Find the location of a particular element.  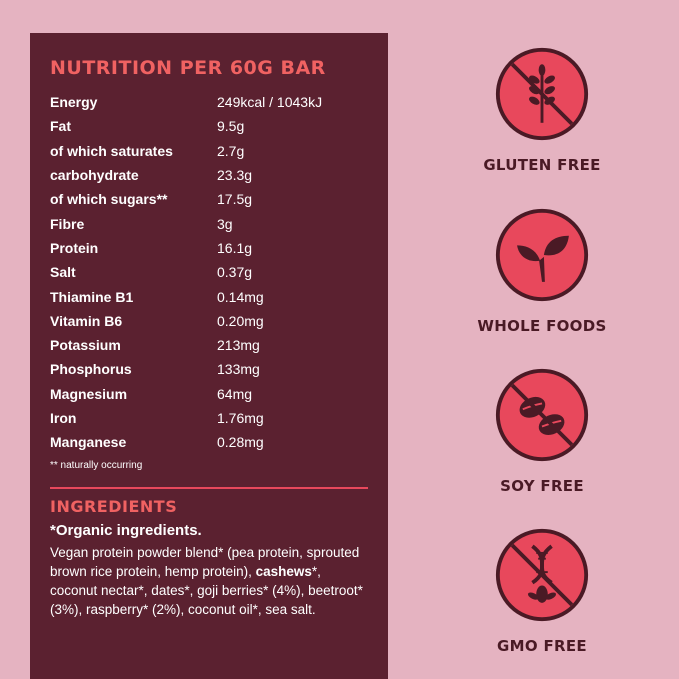

badge-whole-foods: WHOLE FOODS is located at coordinates (542, 271).